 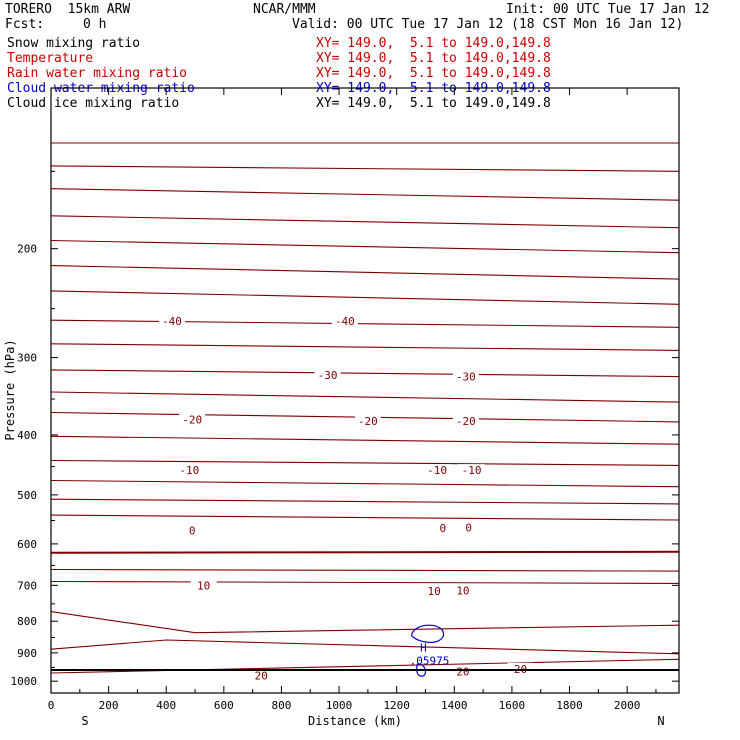 I want to click on field-name-snow: Snow mixing ratio, so click(x=74, y=43).